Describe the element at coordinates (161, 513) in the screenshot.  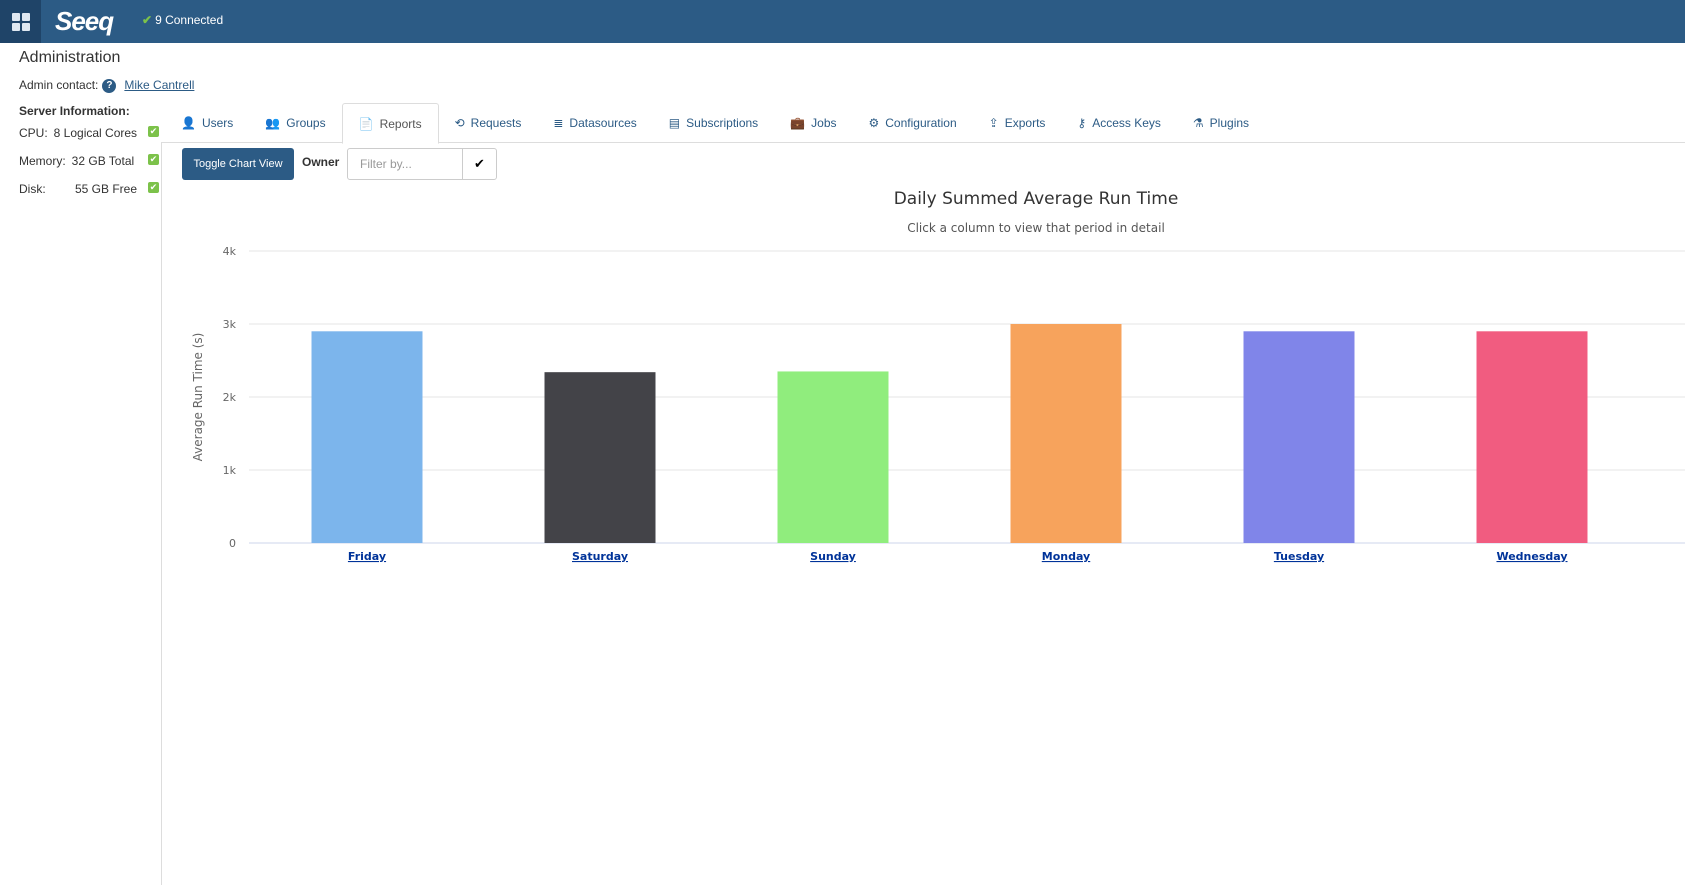
I see `divider` at that location.